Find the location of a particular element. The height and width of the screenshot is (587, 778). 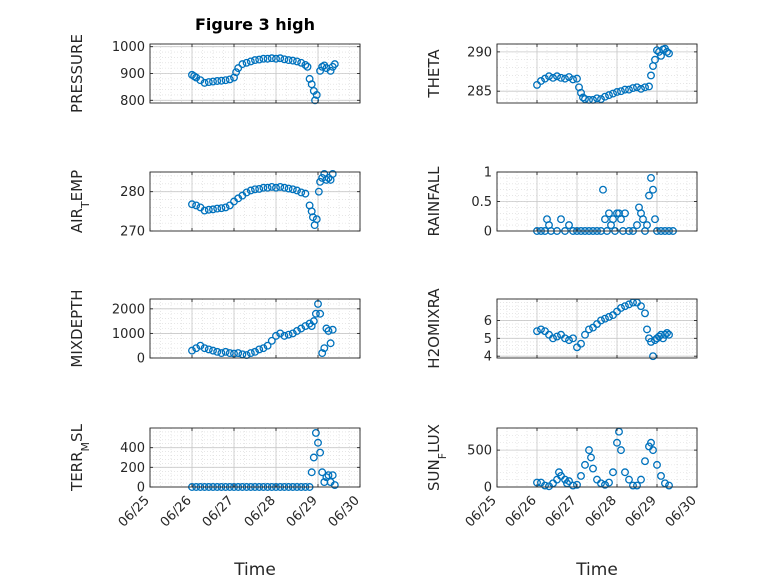

y-tick-label: 900 is located at coordinates (132, 74).